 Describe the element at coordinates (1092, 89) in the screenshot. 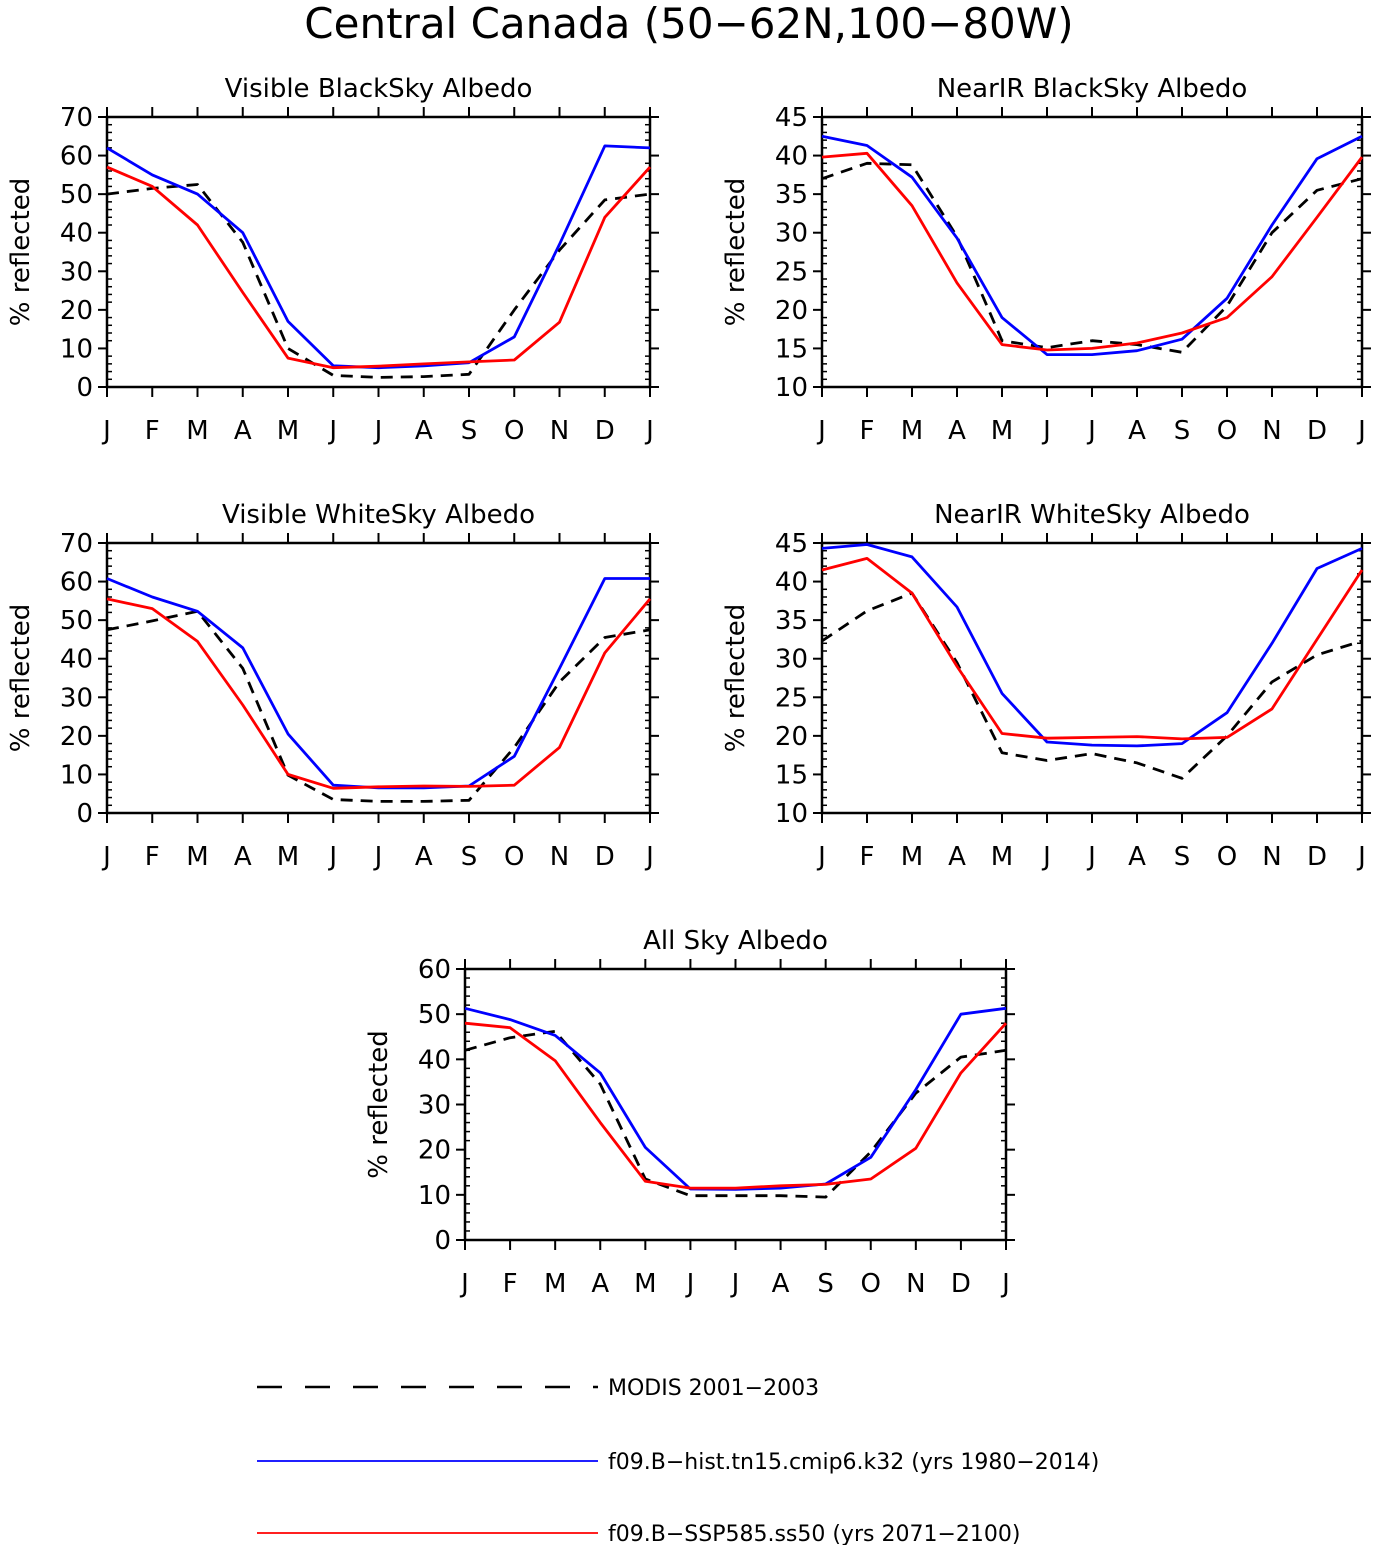

I see `chart-title: NearIR BlackSky Albedo` at that location.